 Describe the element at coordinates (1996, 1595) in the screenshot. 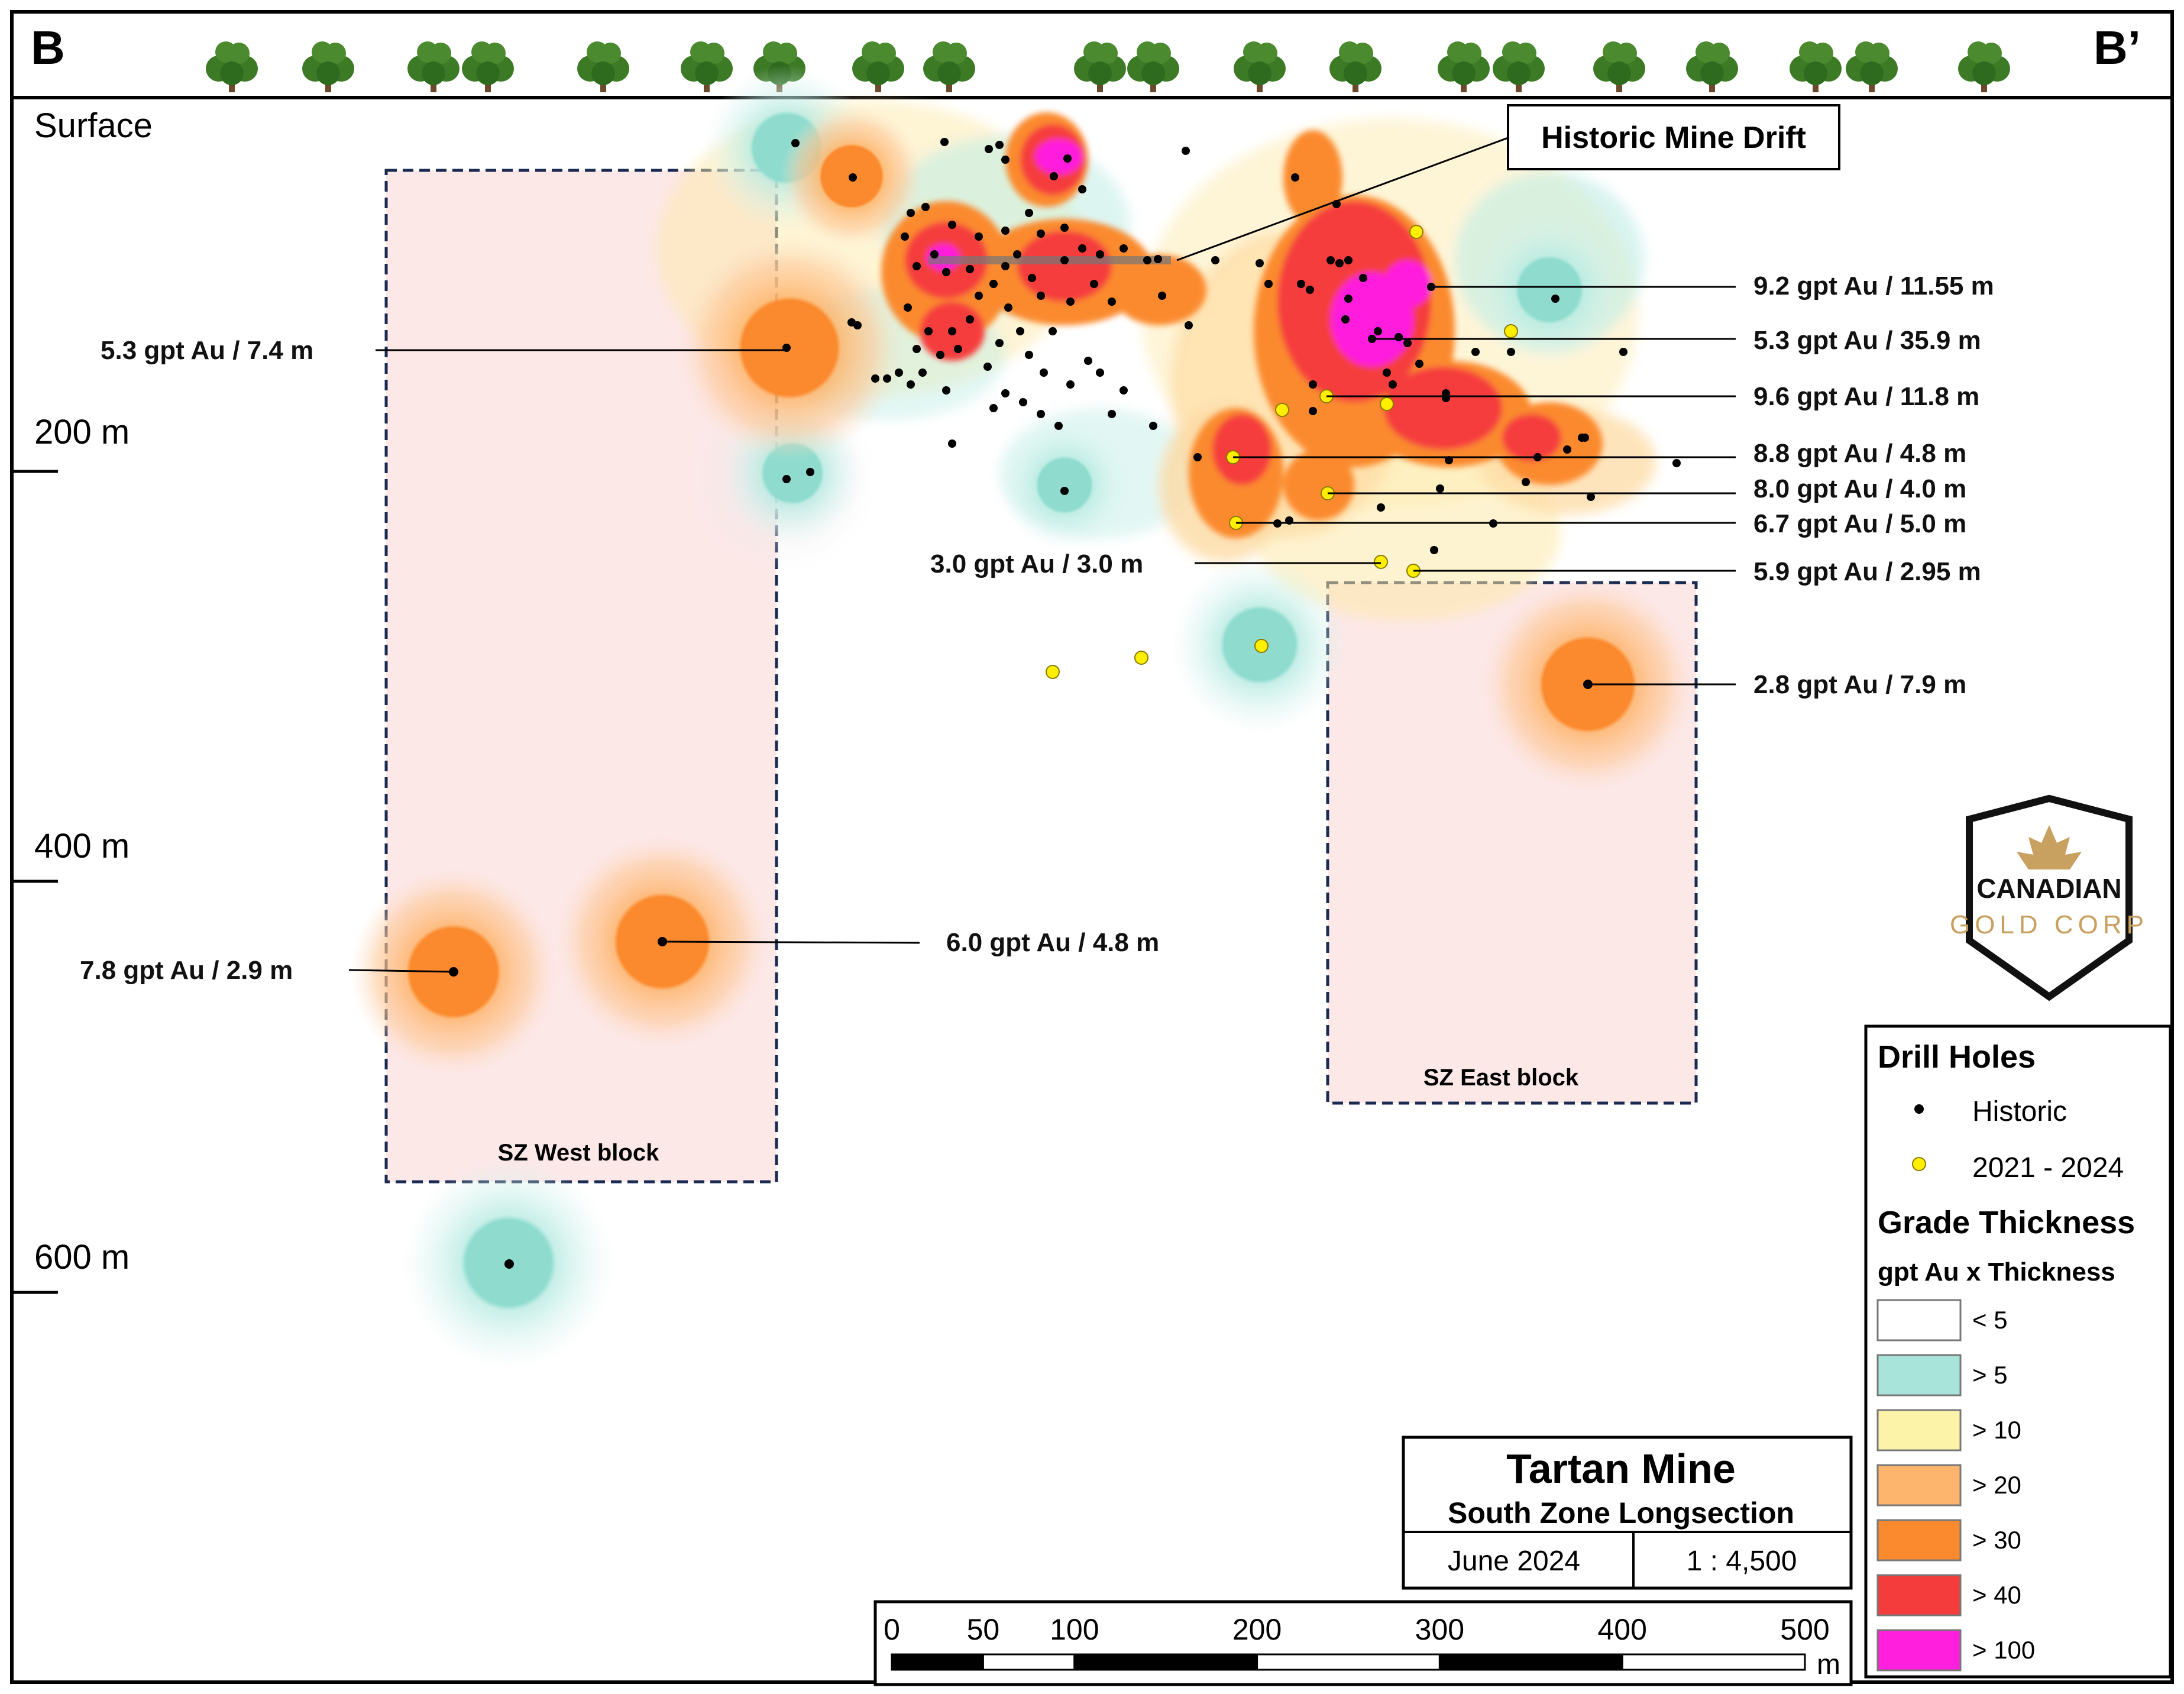

I see `legend-swatch-label: > 40` at that location.